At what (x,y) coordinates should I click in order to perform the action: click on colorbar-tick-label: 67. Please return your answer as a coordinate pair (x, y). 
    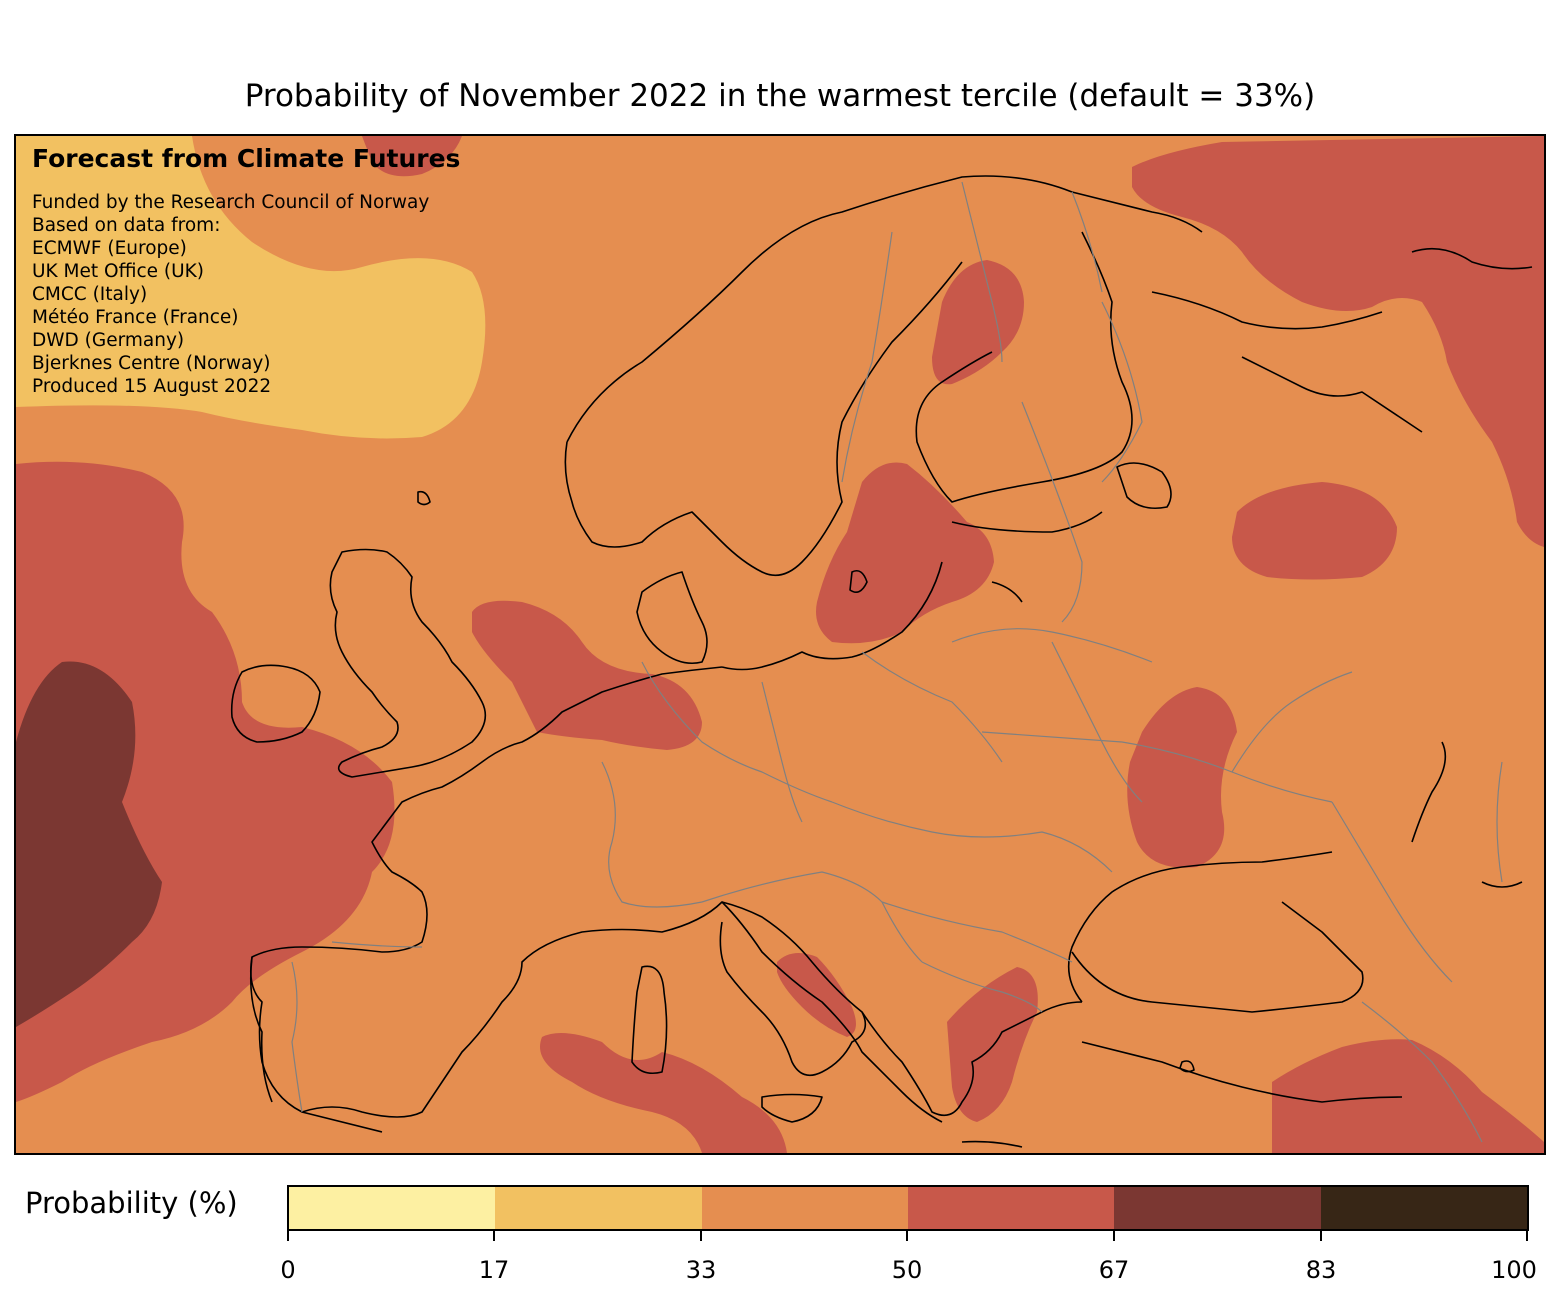
    Looking at the image, I should click on (1114, 1270).